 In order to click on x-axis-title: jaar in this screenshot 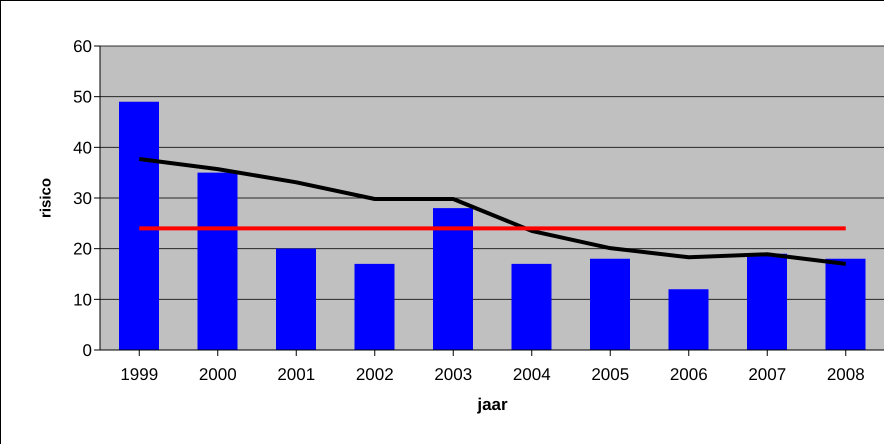, I will do `click(492, 404)`.